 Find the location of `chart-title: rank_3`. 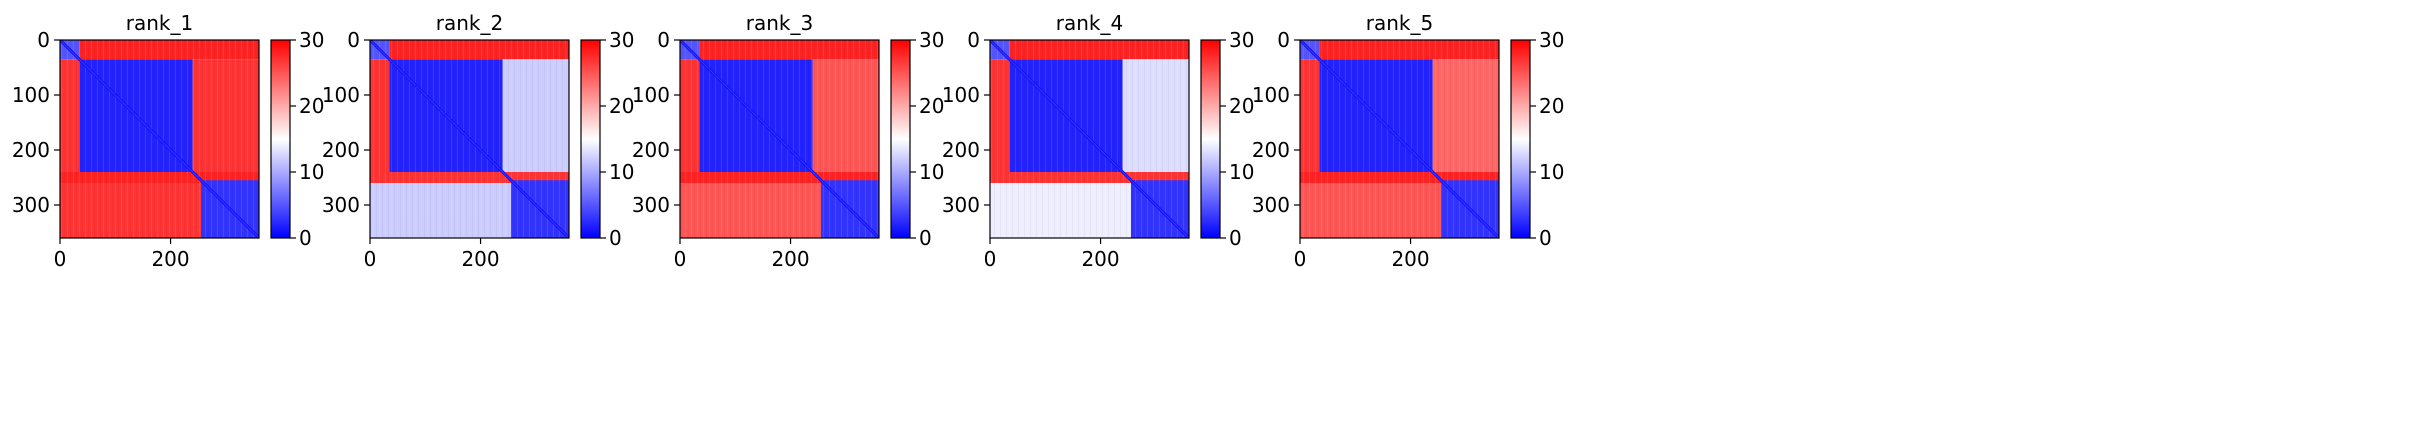

chart-title: rank_3 is located at coordinates (779, 23).